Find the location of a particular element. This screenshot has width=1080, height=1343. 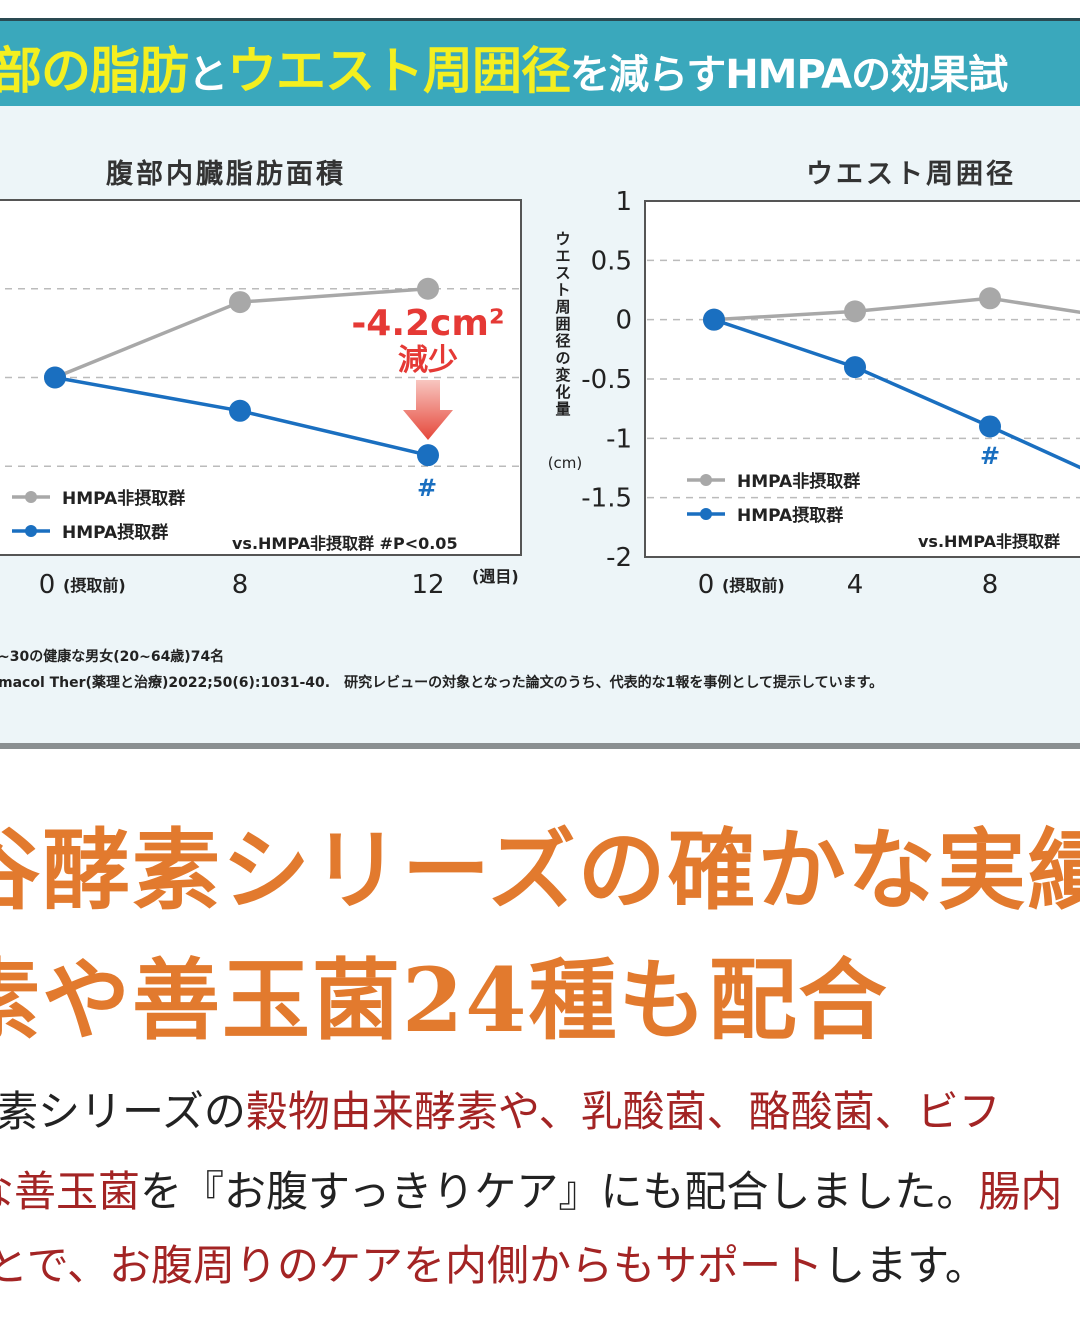

body-line-3: とで、お腹周りのケアを内側からもサポートします。 is located at coordinates (493, 1262).